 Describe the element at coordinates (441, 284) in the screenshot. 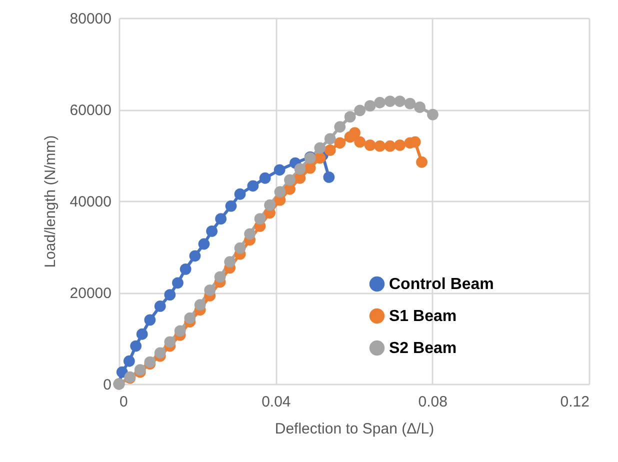

I see `legend-label: Control Beam` at that location.